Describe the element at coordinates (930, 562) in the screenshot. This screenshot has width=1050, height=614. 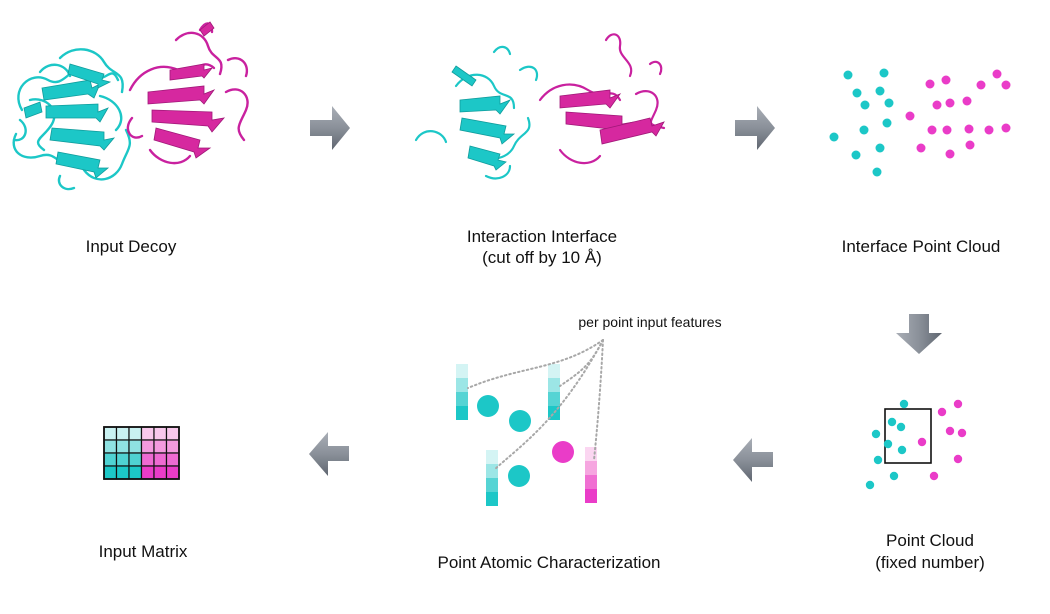
I see `label-fixed-number: (fixed number)` at that location.